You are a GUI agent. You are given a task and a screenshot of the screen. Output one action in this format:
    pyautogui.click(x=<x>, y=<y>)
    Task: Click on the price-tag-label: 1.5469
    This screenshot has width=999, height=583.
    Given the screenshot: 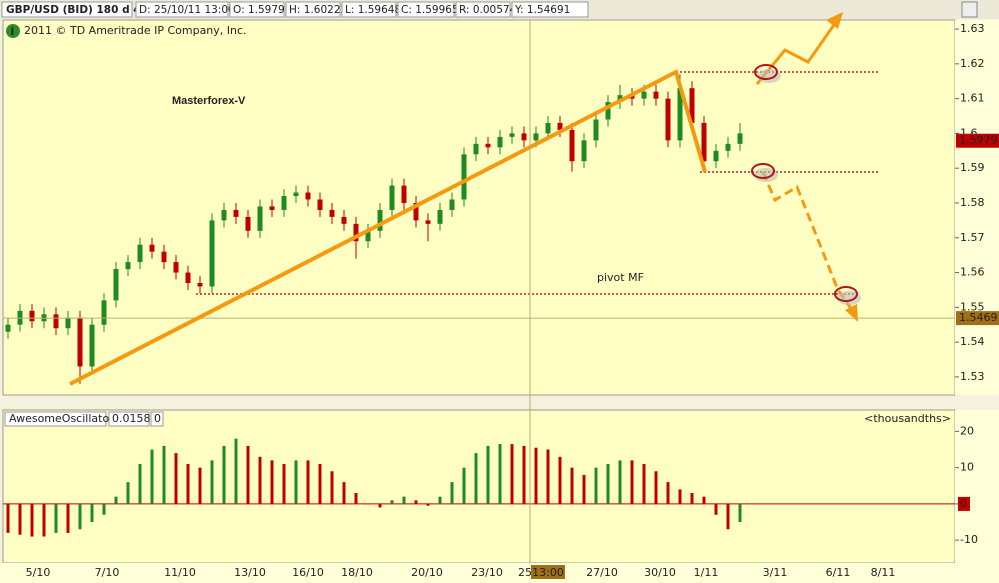 What is the action you would take?
    pyautogui.click(x=978, y=317)
    